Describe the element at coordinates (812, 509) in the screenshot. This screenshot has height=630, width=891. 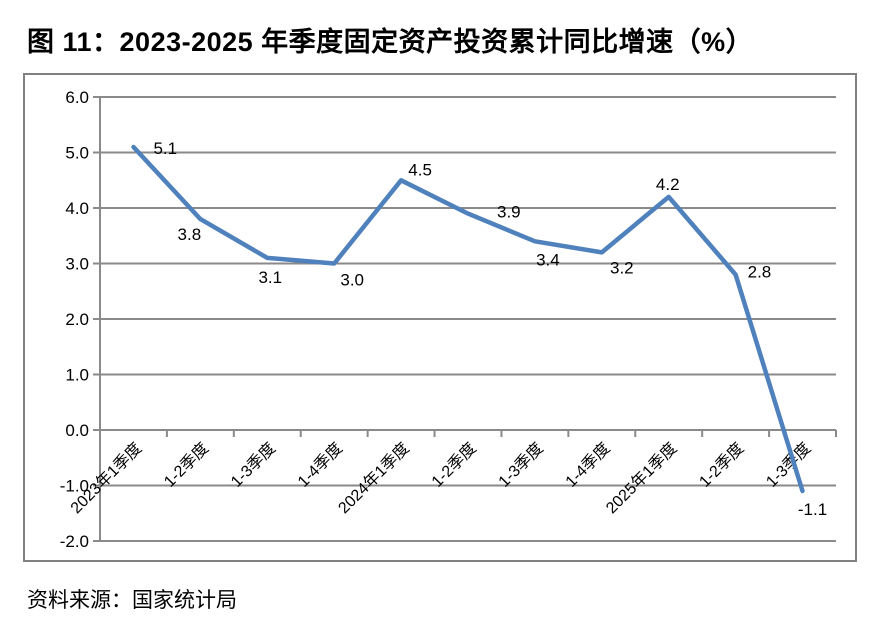
I see `data-label: -1.1` at that location.